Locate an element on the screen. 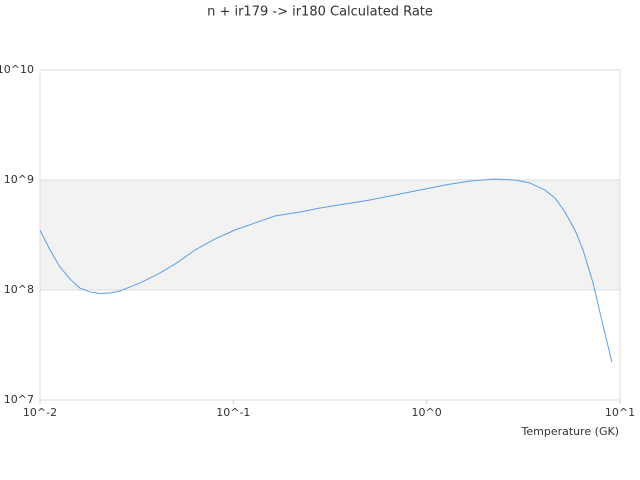  y-tick-label: 10^7 is located at coordinates (19, 399).